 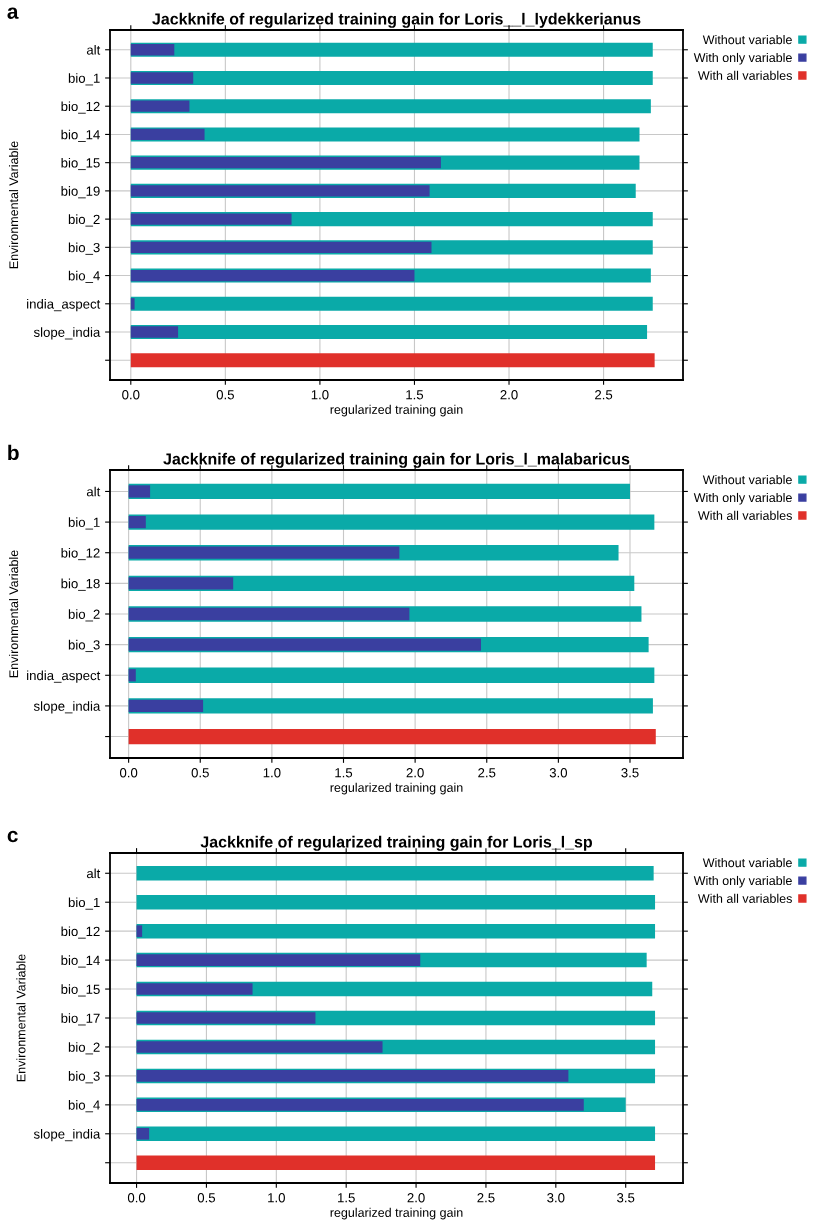 I want to click on y-tick-label: bio_19, so click(x=80, y=192).